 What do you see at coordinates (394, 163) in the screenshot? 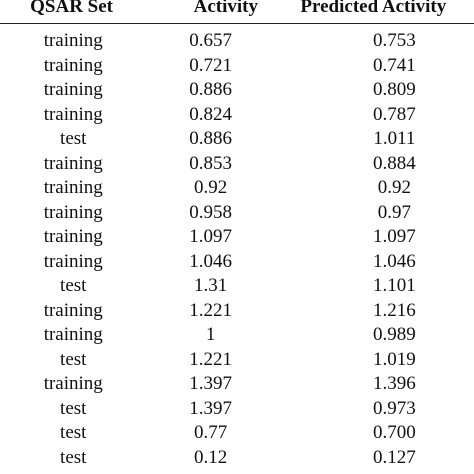
I see `cell-predicted-activity: 0.884` at bounding box center [394, 163].